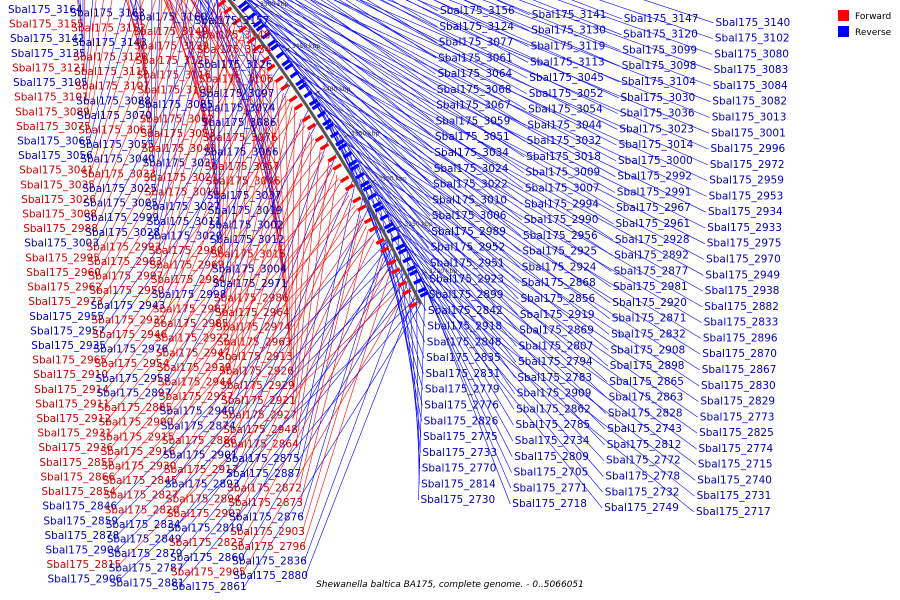 The height and width of the screenshot is (600, 900). I want to click on gene-label: Sbal175_3034, so click(471, 153).